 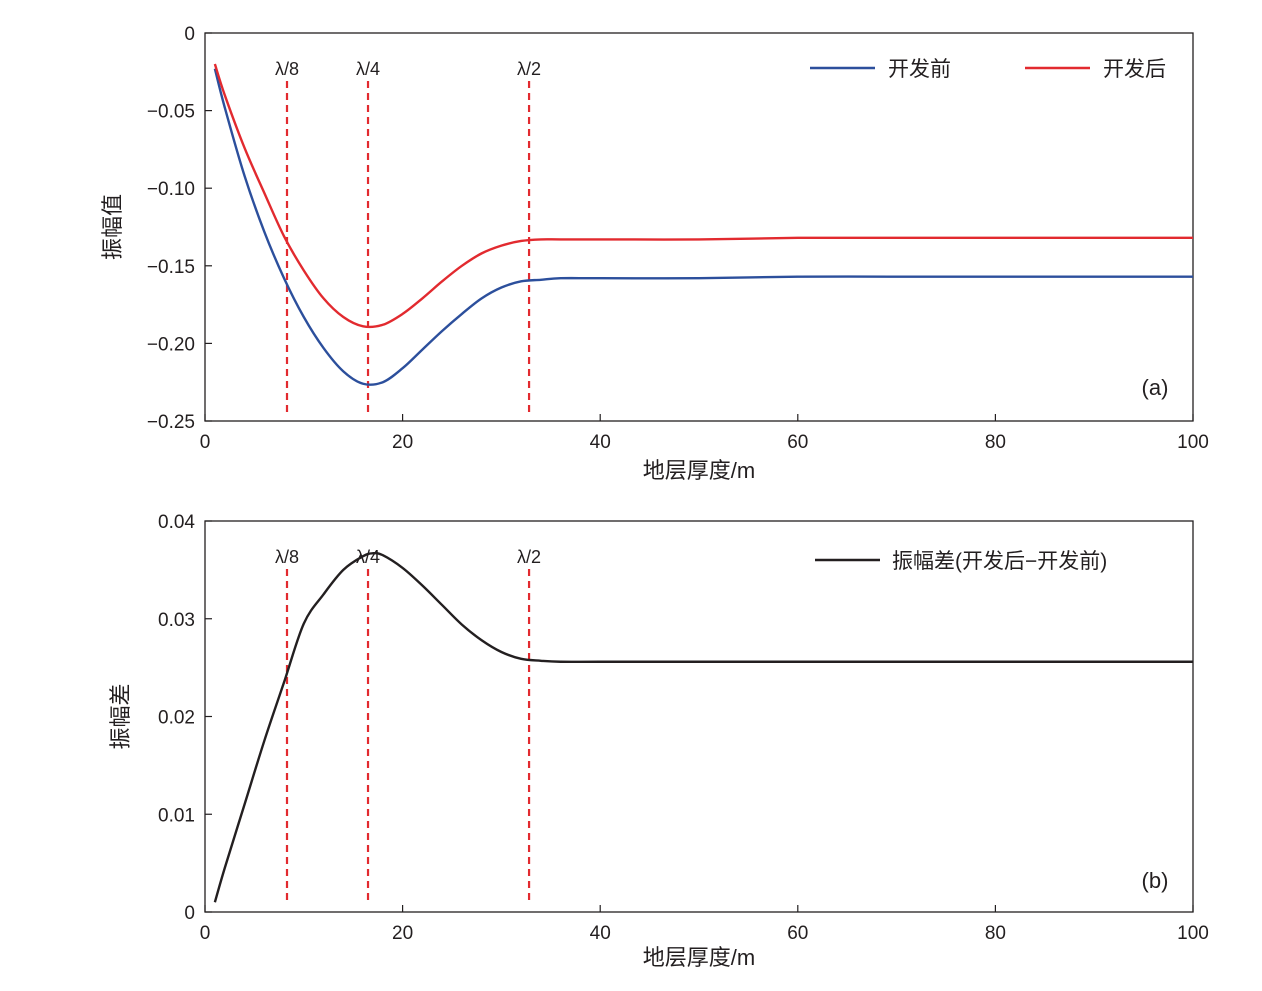 I want to click on legend-label: 振幅差(开发后−开发前), so click(x=999, y=561).